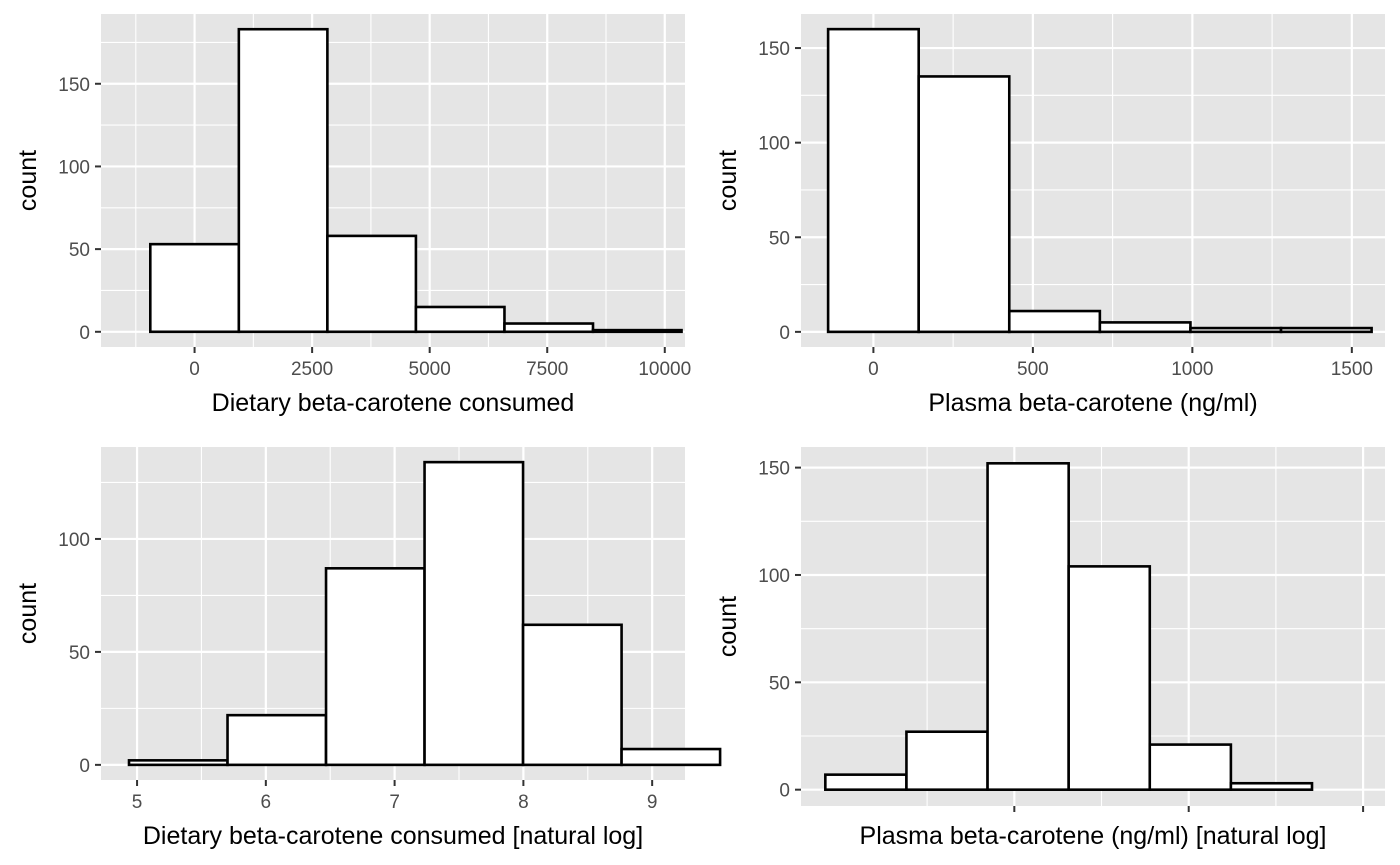  Describe the element at coordinates (1092, 403) in the screenshot. I see `x-axis-title: Plasma beta-carotene (ng/ml)` at that location.